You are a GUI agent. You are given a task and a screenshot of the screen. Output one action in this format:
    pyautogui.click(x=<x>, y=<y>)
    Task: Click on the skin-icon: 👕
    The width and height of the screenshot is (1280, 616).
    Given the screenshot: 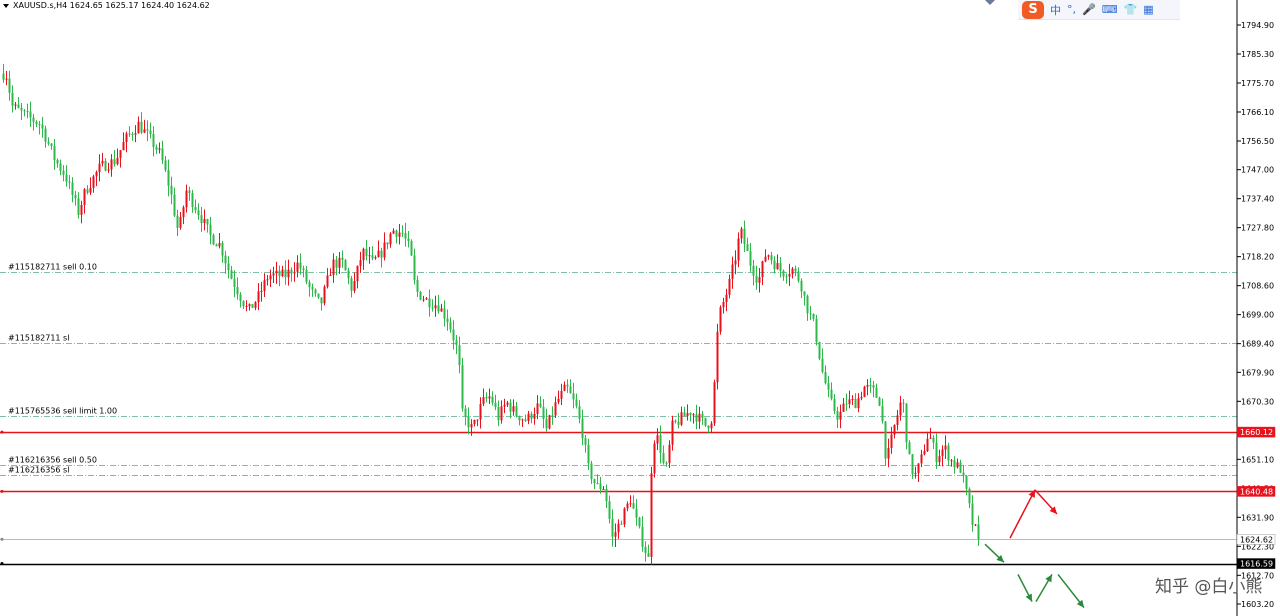 What is the action you would take?
    pyautogui.click(x=1130, y=9)
    